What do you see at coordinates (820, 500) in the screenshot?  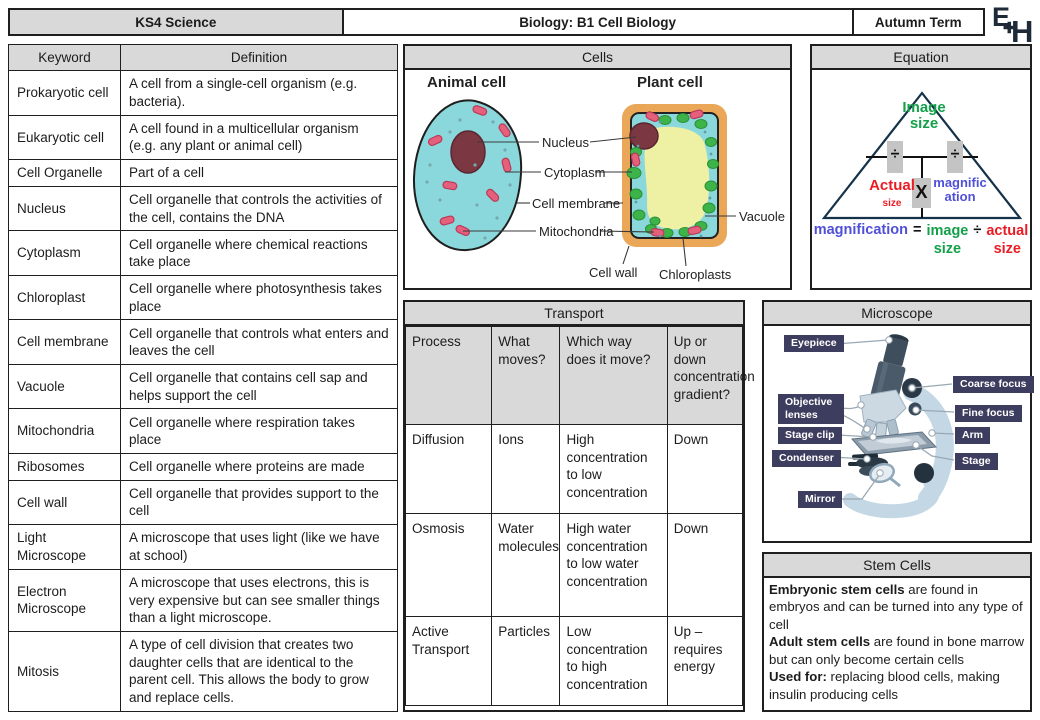 I see `mirror-label: Mirror` at bounding box center [820, 500].